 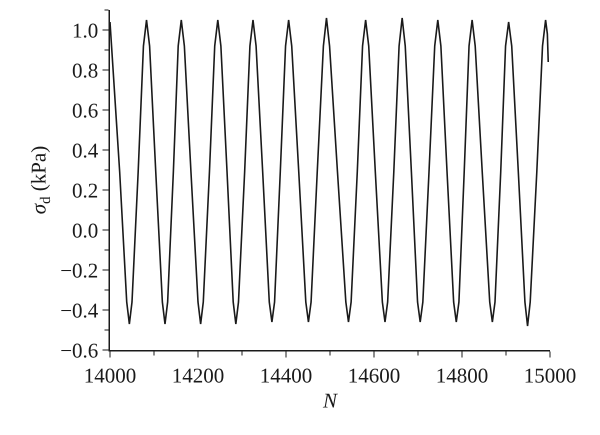 What do you see at coordinates (286, 376) in the screenshot?
I see `x-tick-label: 14400` at bounding box center [286, 376].